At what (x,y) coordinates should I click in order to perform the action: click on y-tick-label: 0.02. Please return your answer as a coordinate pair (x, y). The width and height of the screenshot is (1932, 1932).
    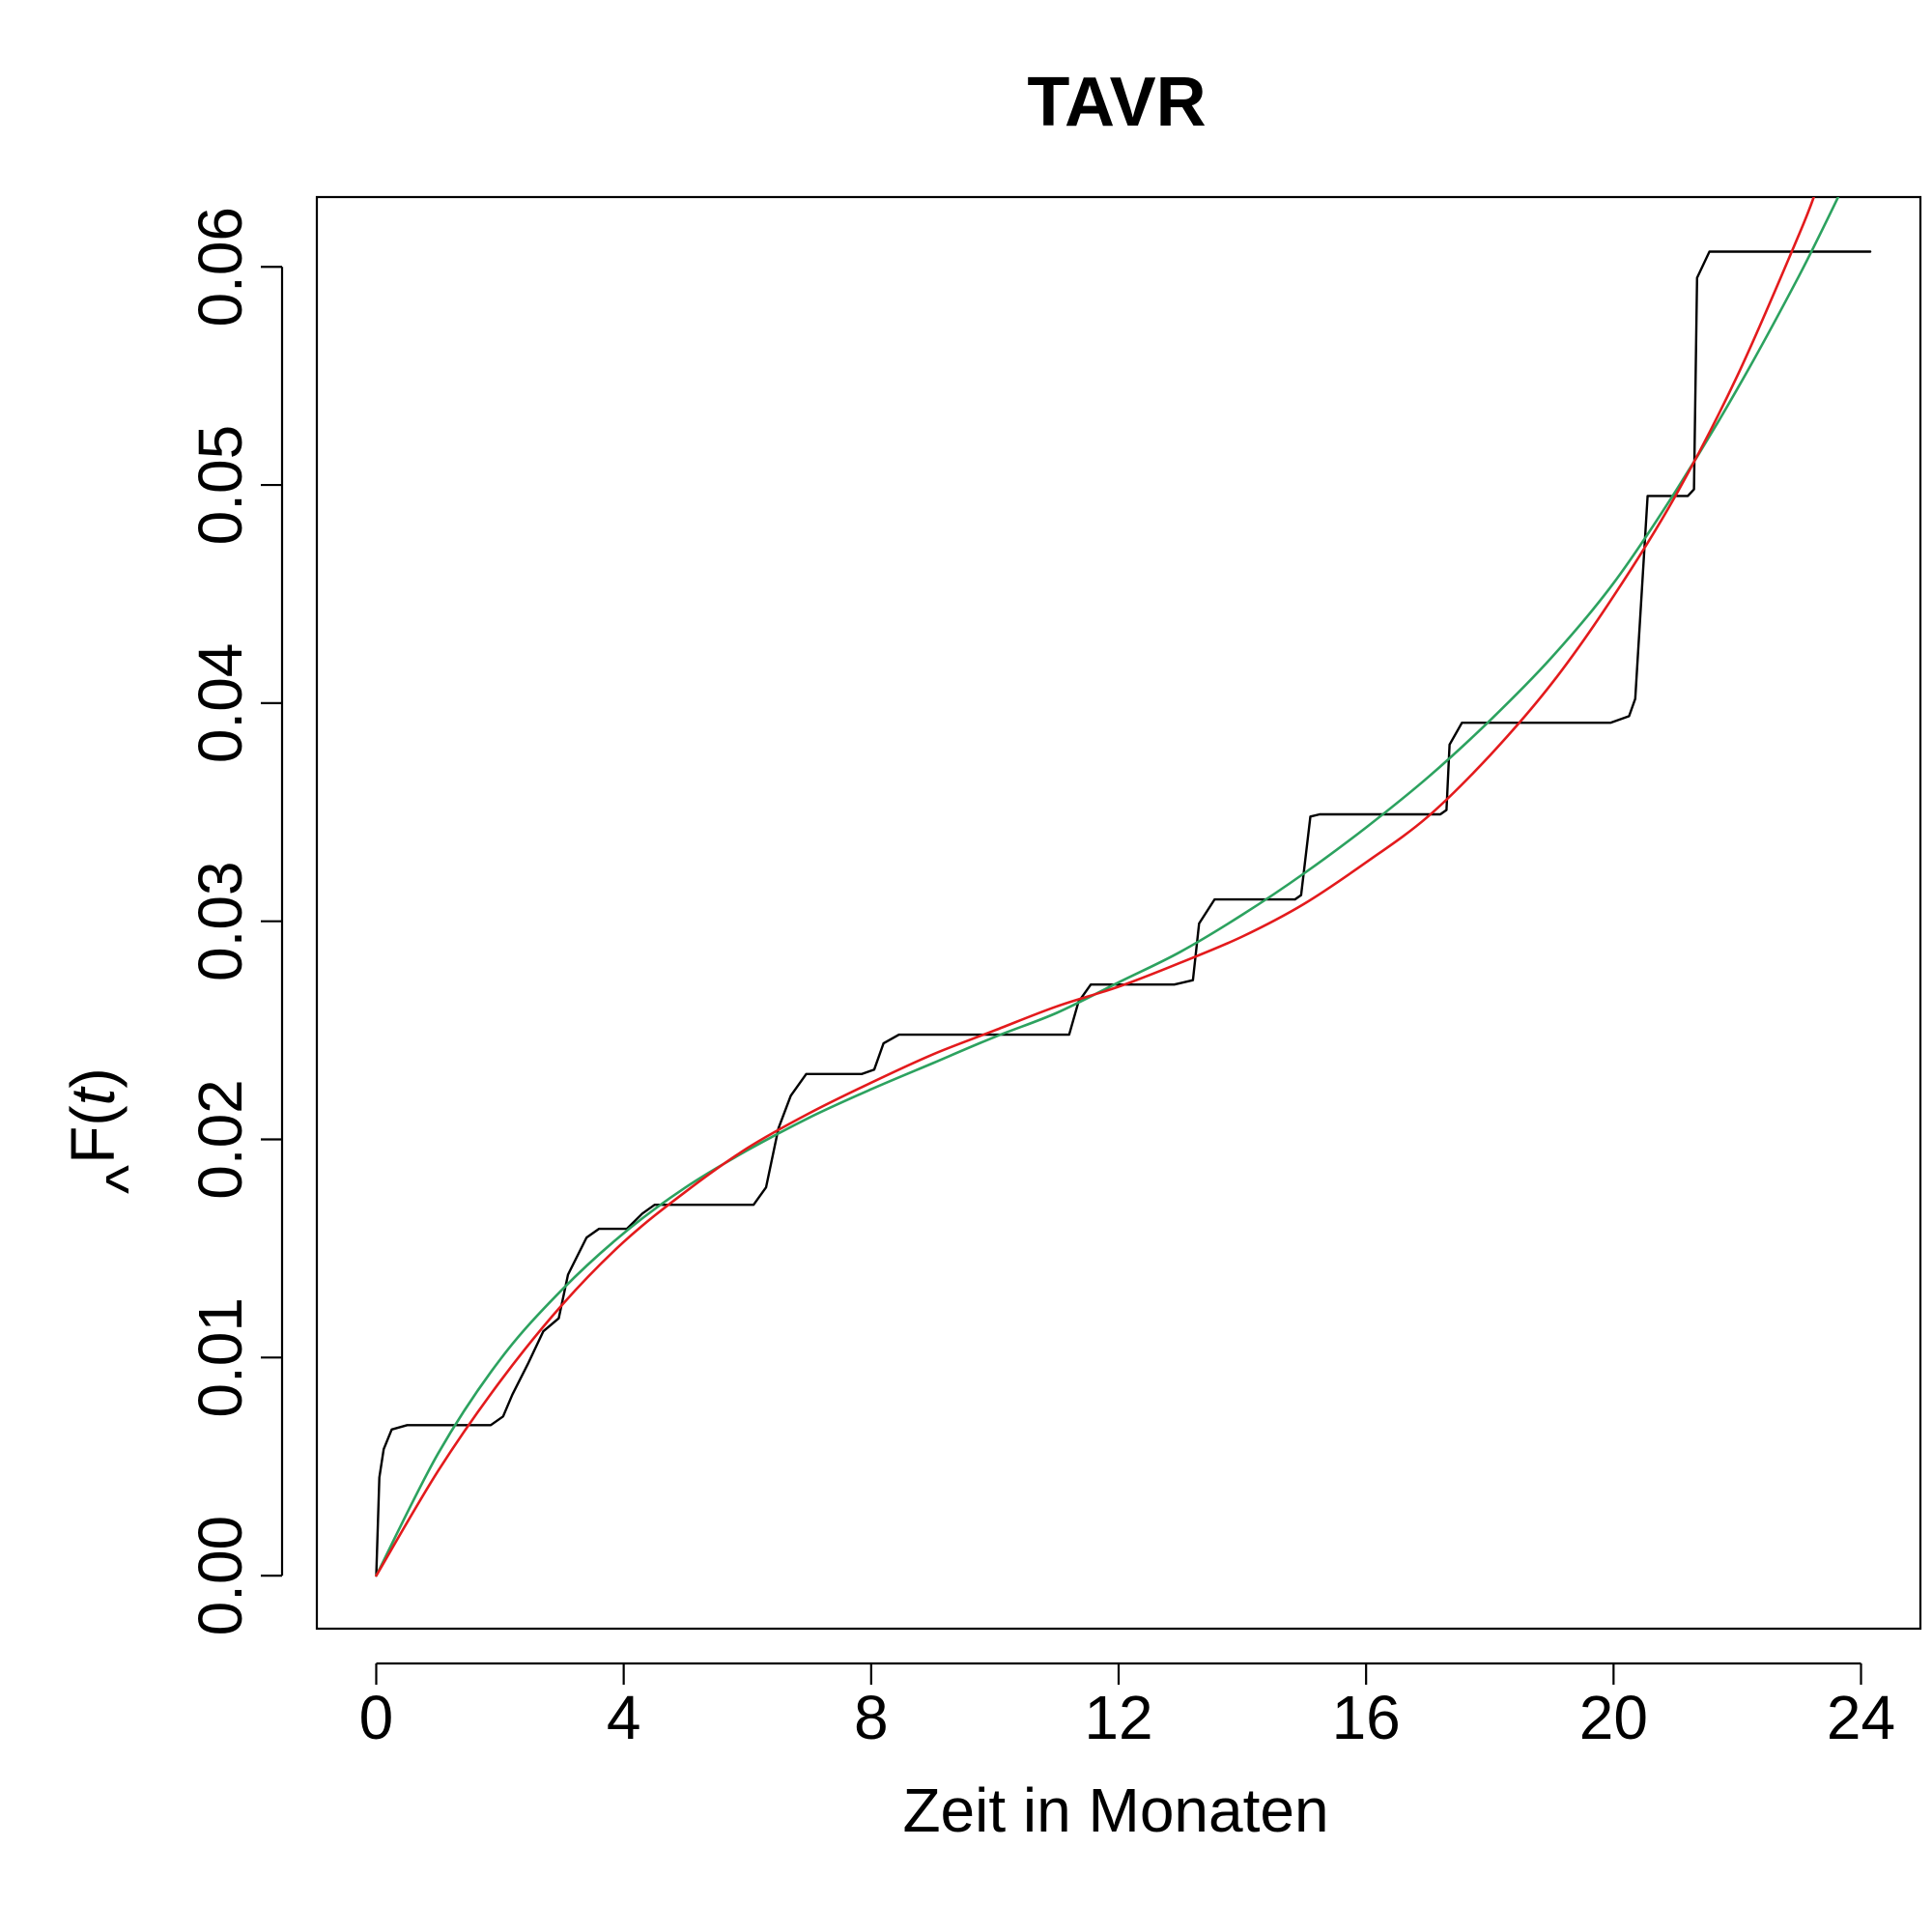
    Looking at the image, I should click on (220, 1139).